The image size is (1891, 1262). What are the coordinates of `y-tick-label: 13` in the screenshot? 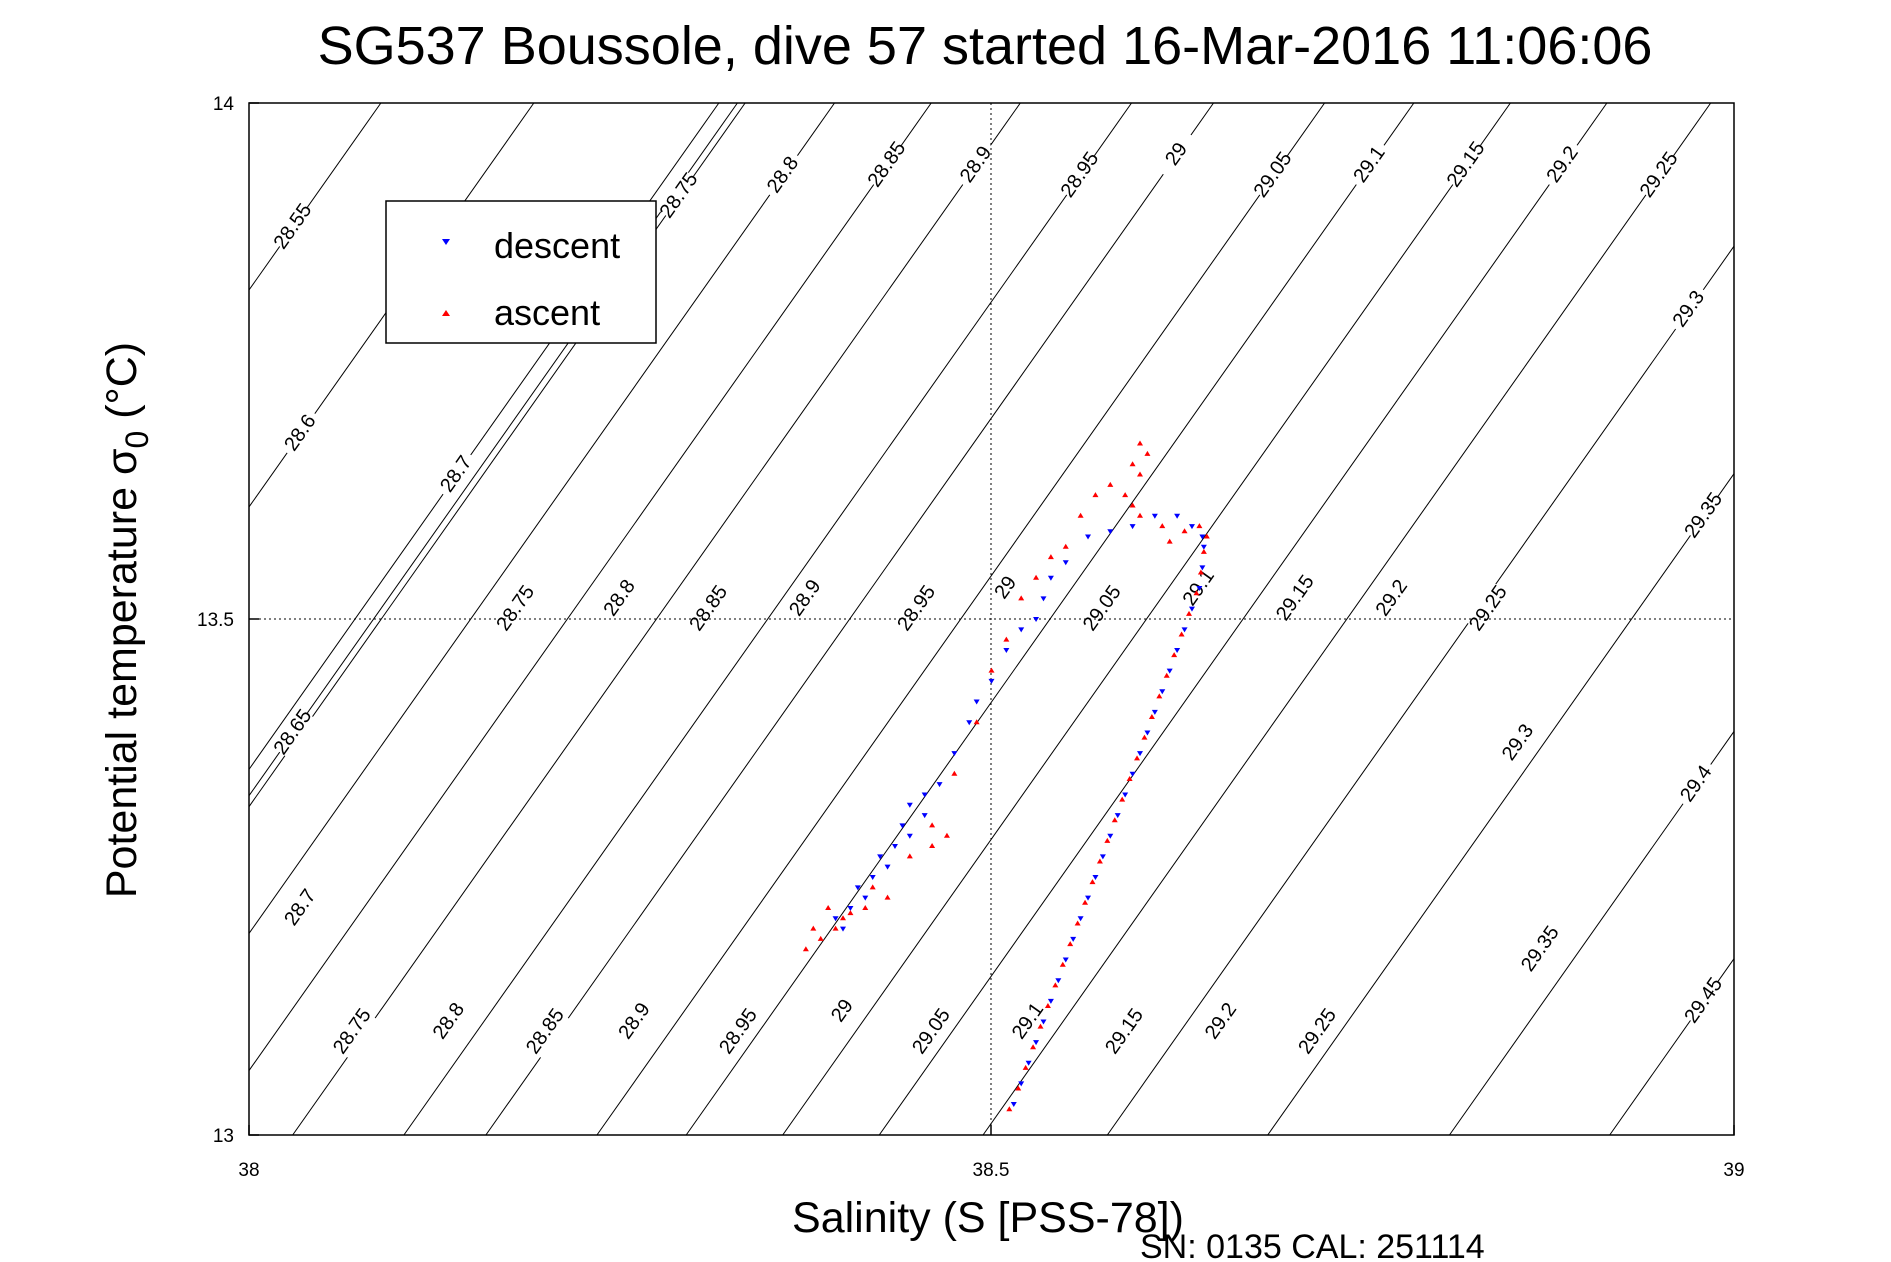 It's located at (223, 1136).